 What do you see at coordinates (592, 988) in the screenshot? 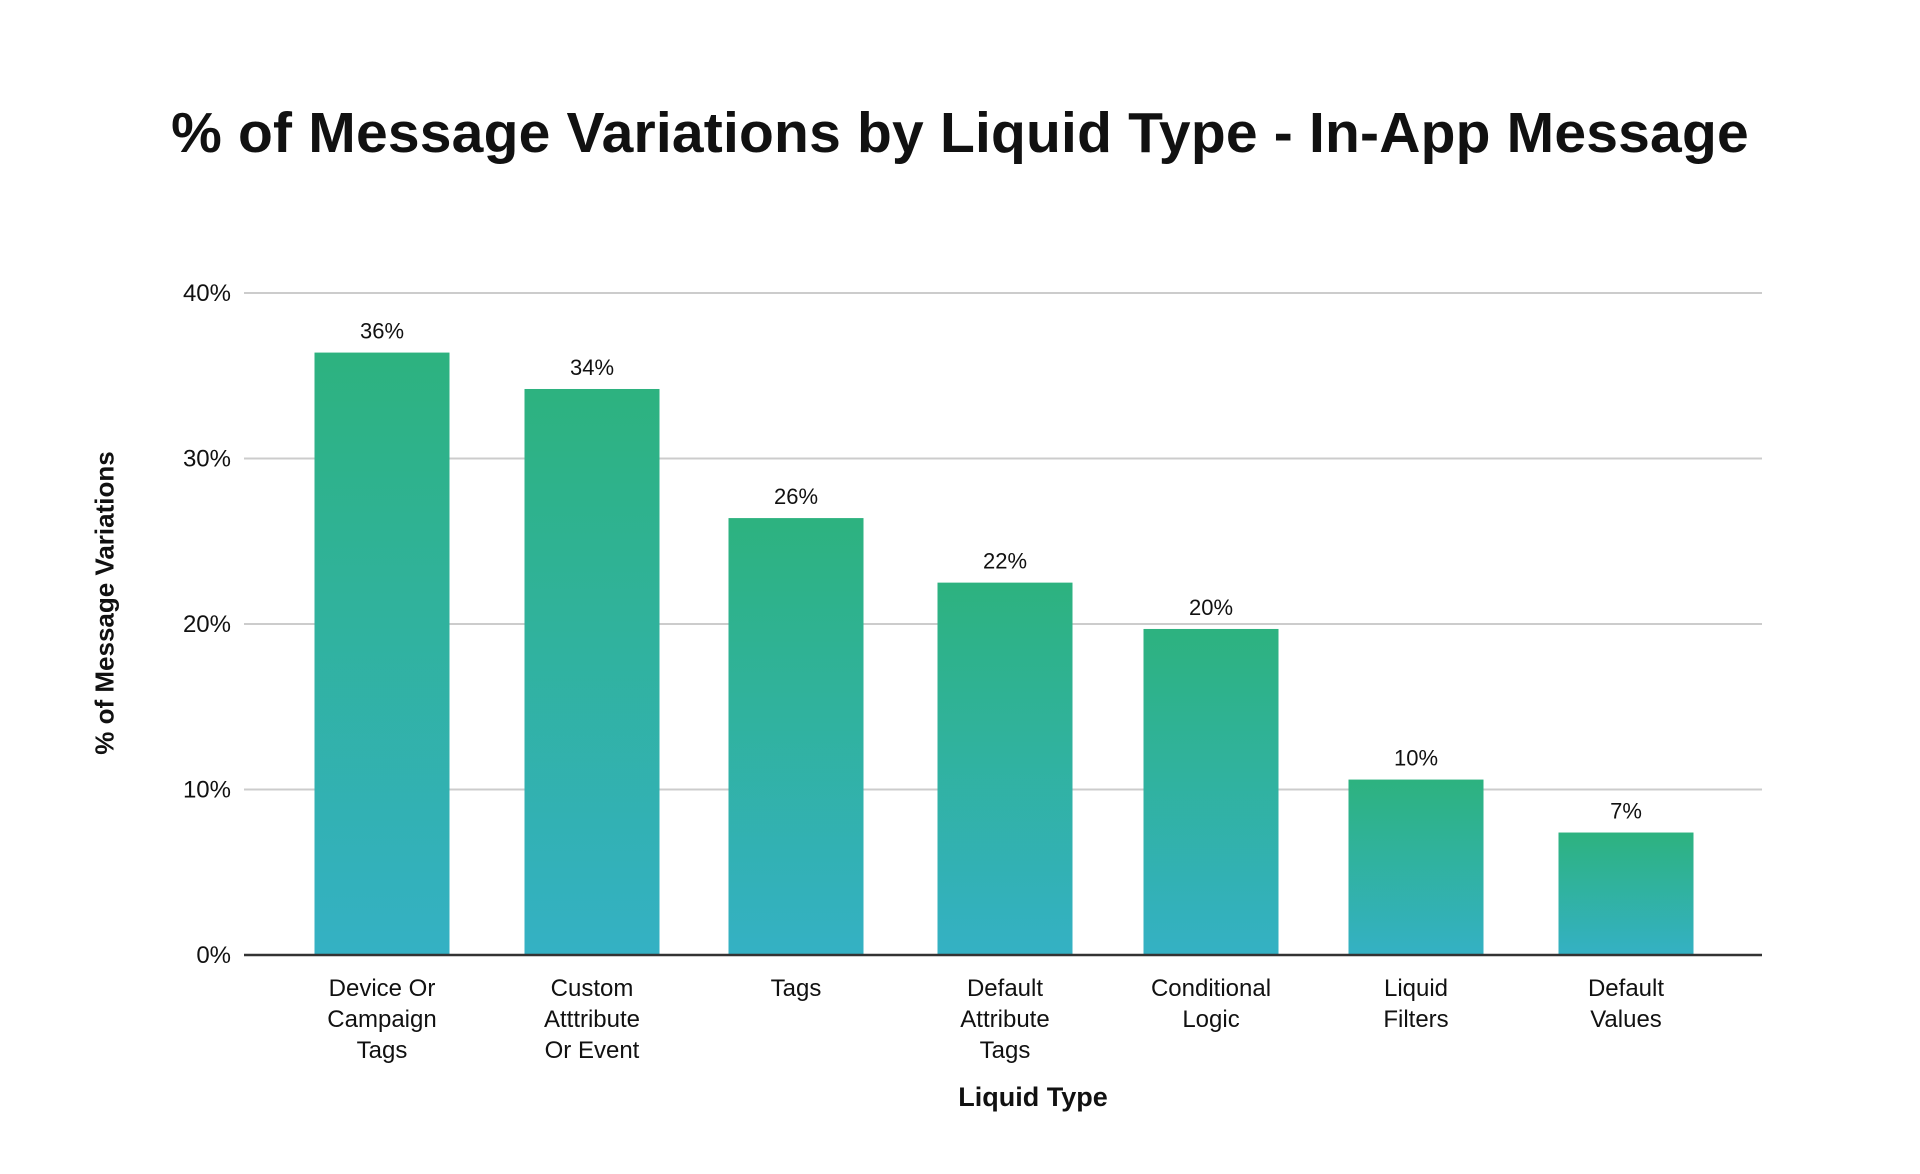
I see `x-tick-label: Custom` at bounding box center [592, 988].